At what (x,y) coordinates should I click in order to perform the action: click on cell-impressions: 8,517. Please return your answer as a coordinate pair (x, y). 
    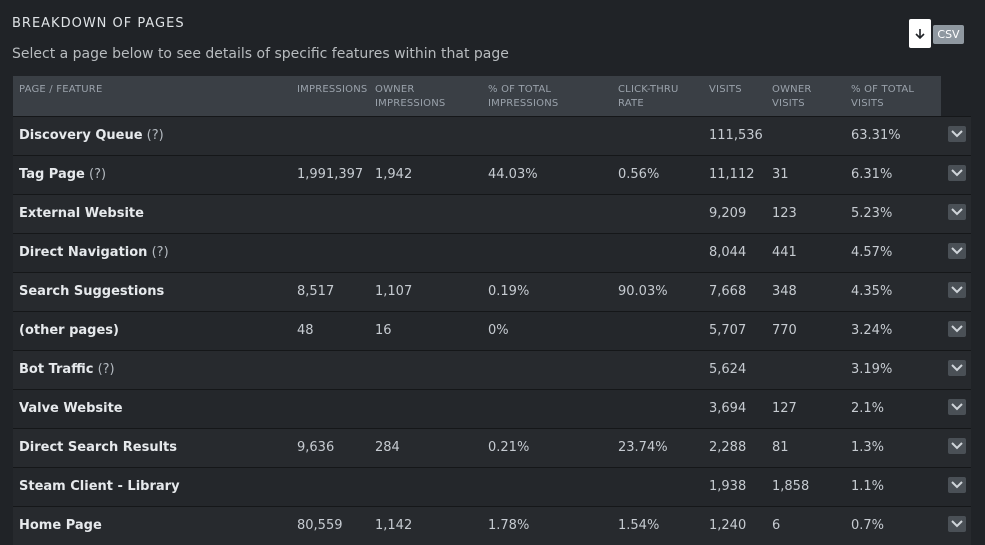
    Looking at the image, I should click on (316, 291).